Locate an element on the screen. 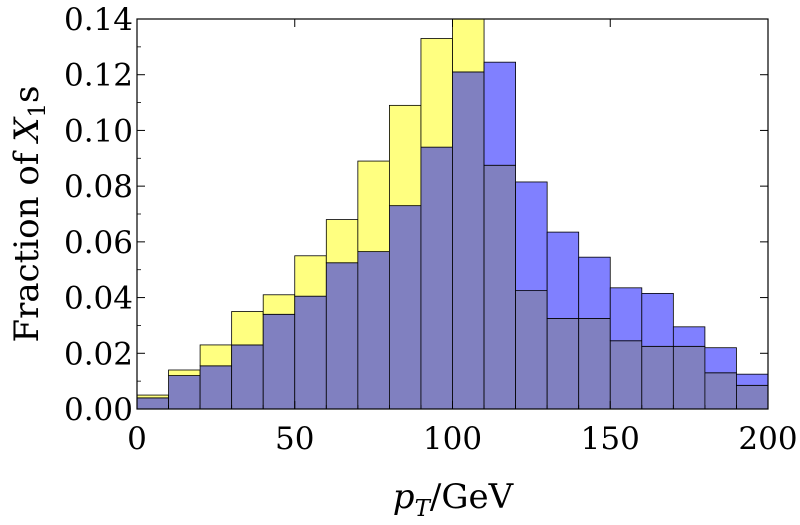 Image resolution: width=800 pixels, height=525 pixels. y-tick-label: 0.10 is located at coordinates (98, 131).